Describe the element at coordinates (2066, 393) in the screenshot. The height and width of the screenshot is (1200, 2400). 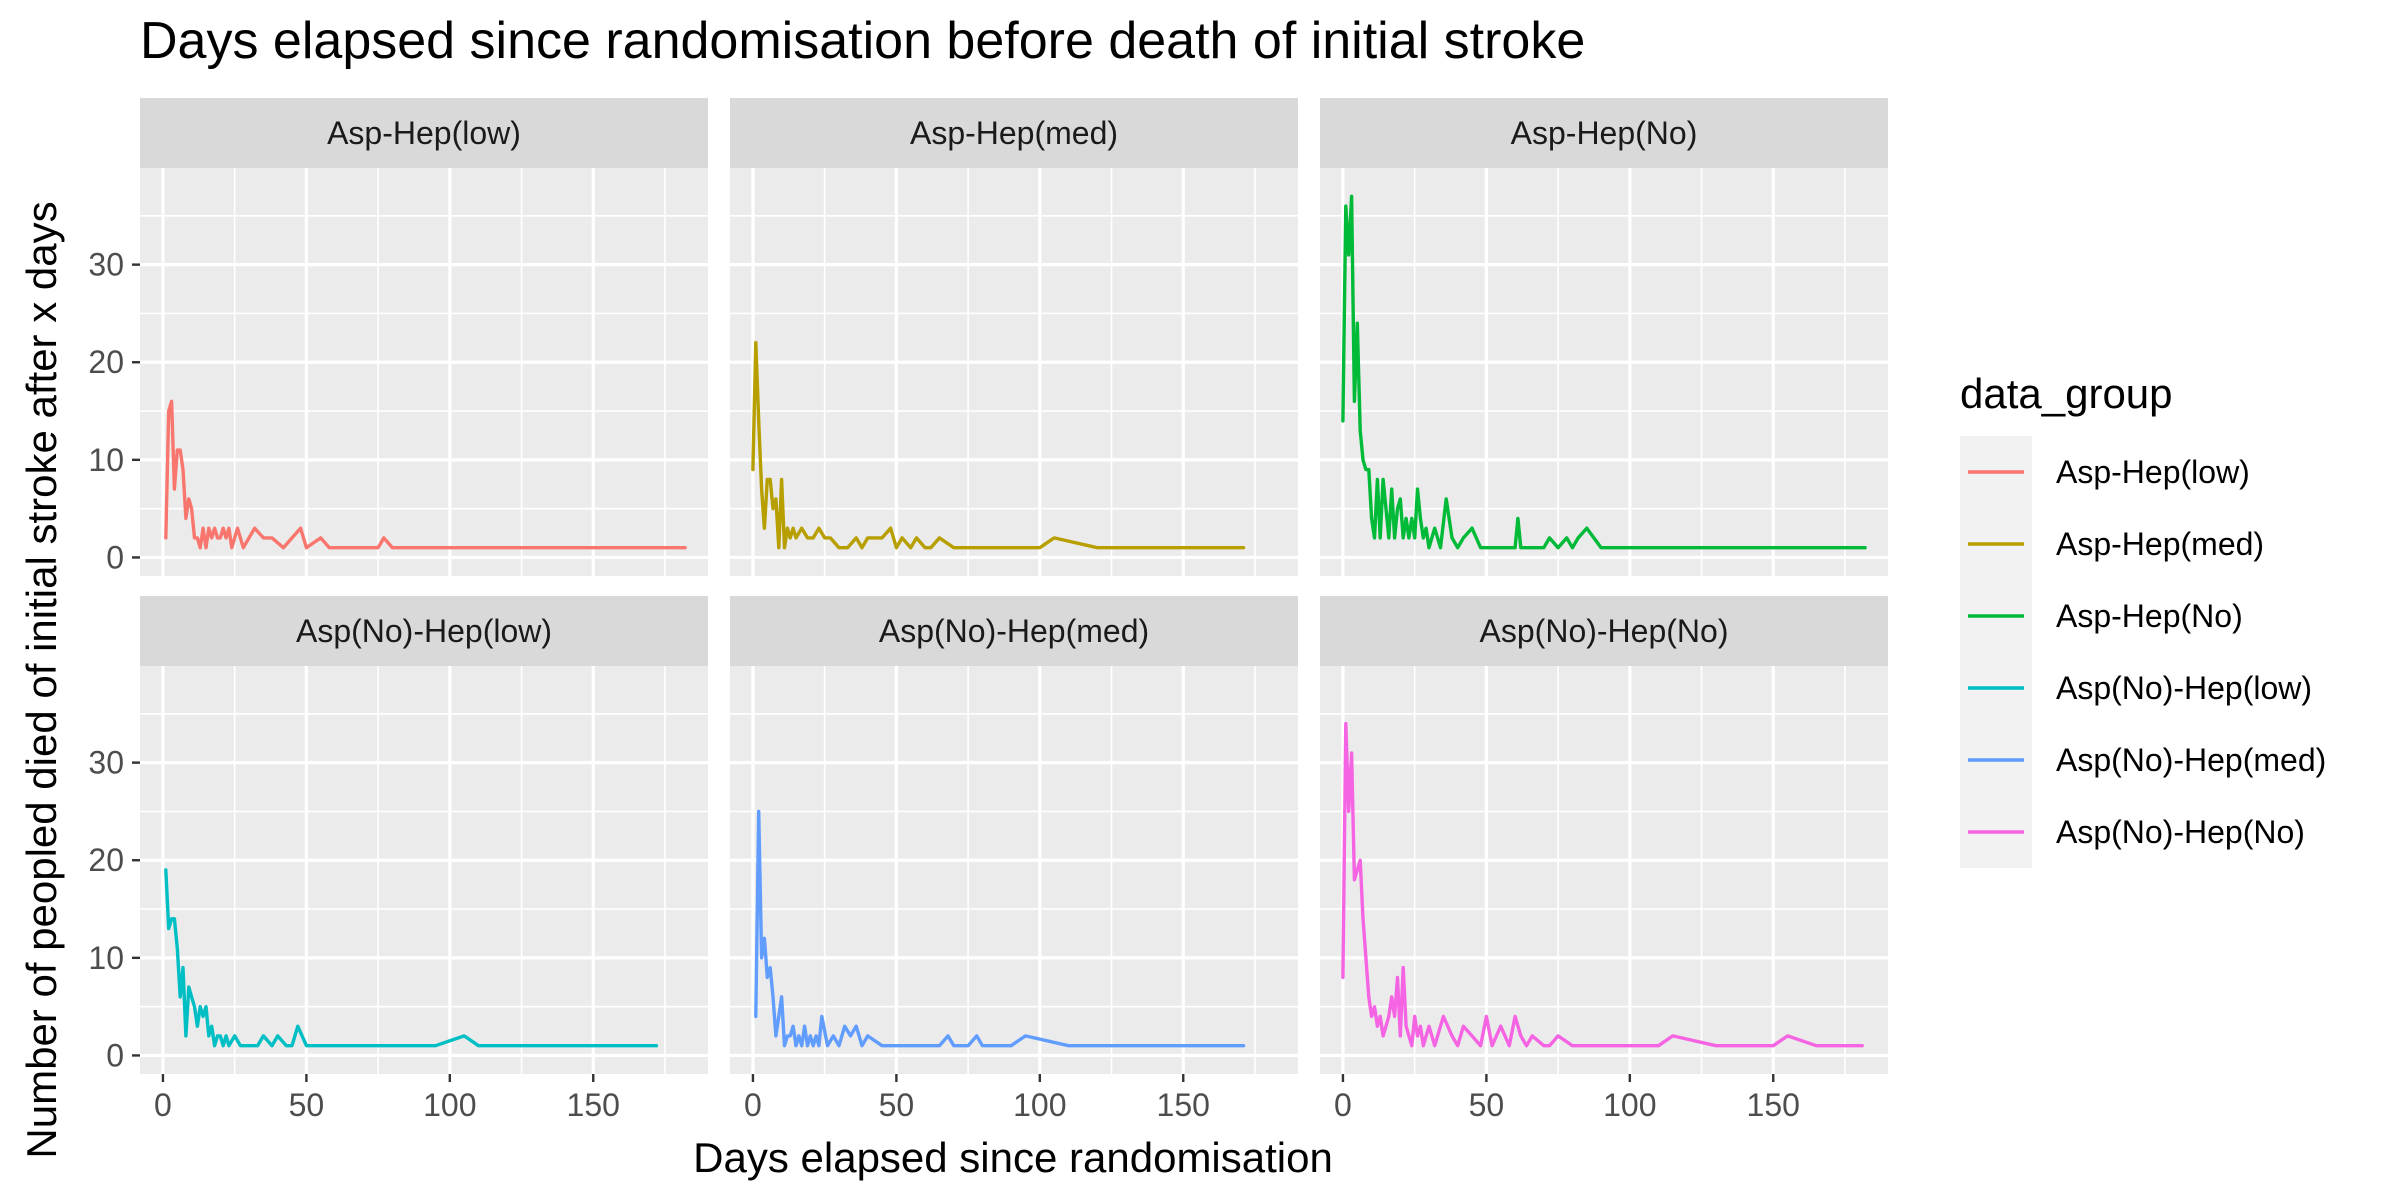
I see `legend-title: data_group` at that location.